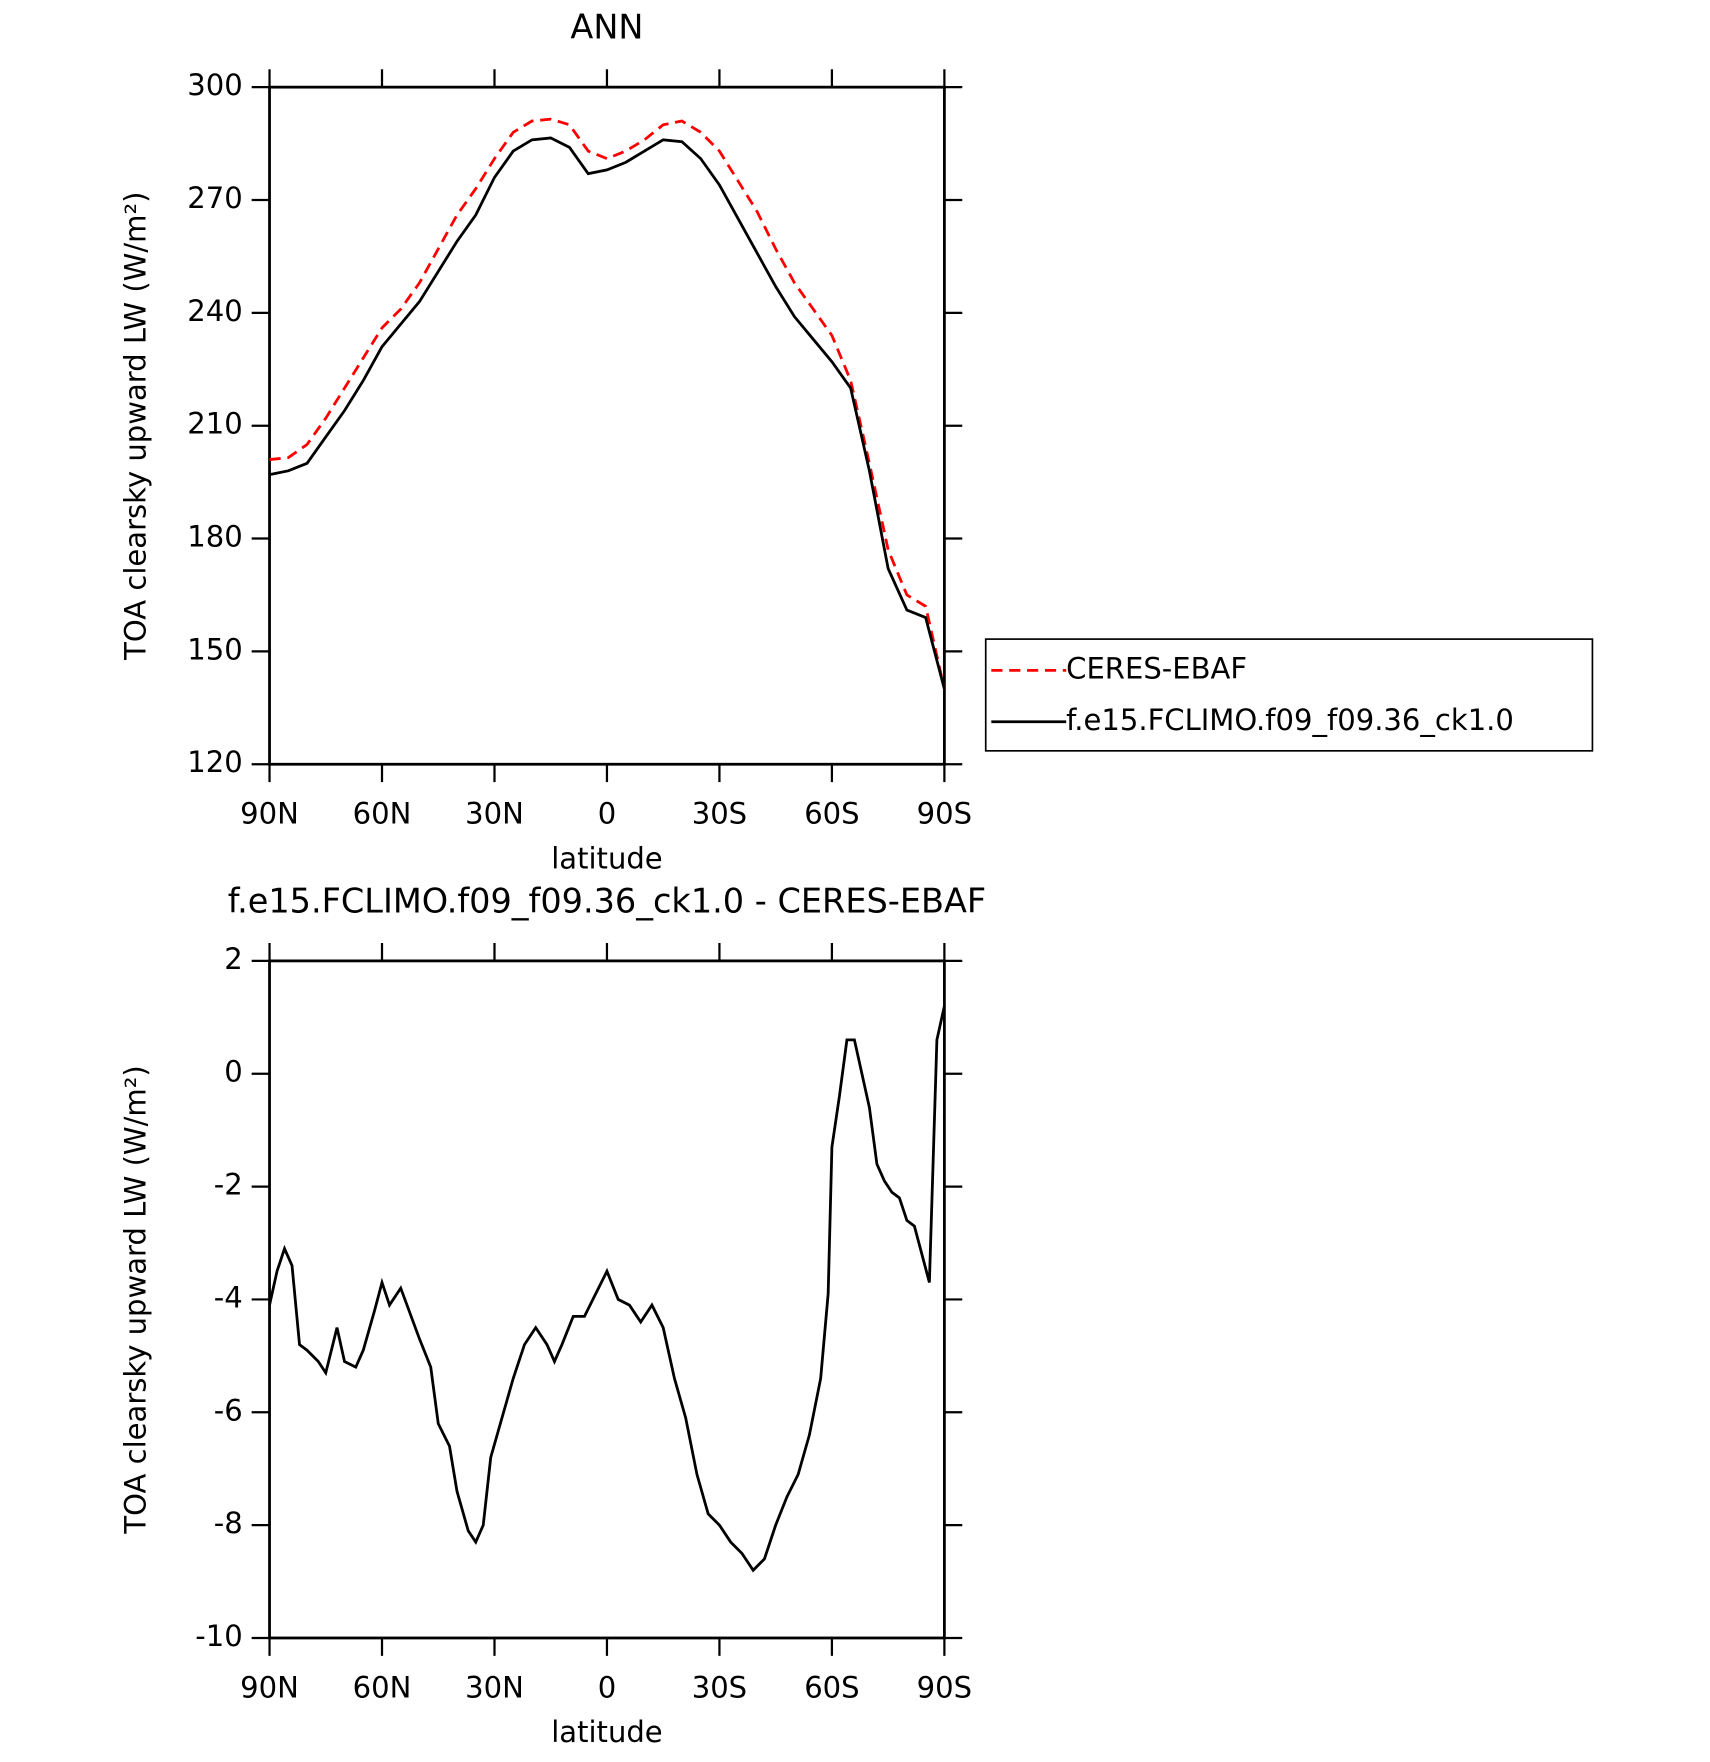 This screenshot has height=1762, width=1710. I want to click on y-tick-label: 210, so click(214, 424).